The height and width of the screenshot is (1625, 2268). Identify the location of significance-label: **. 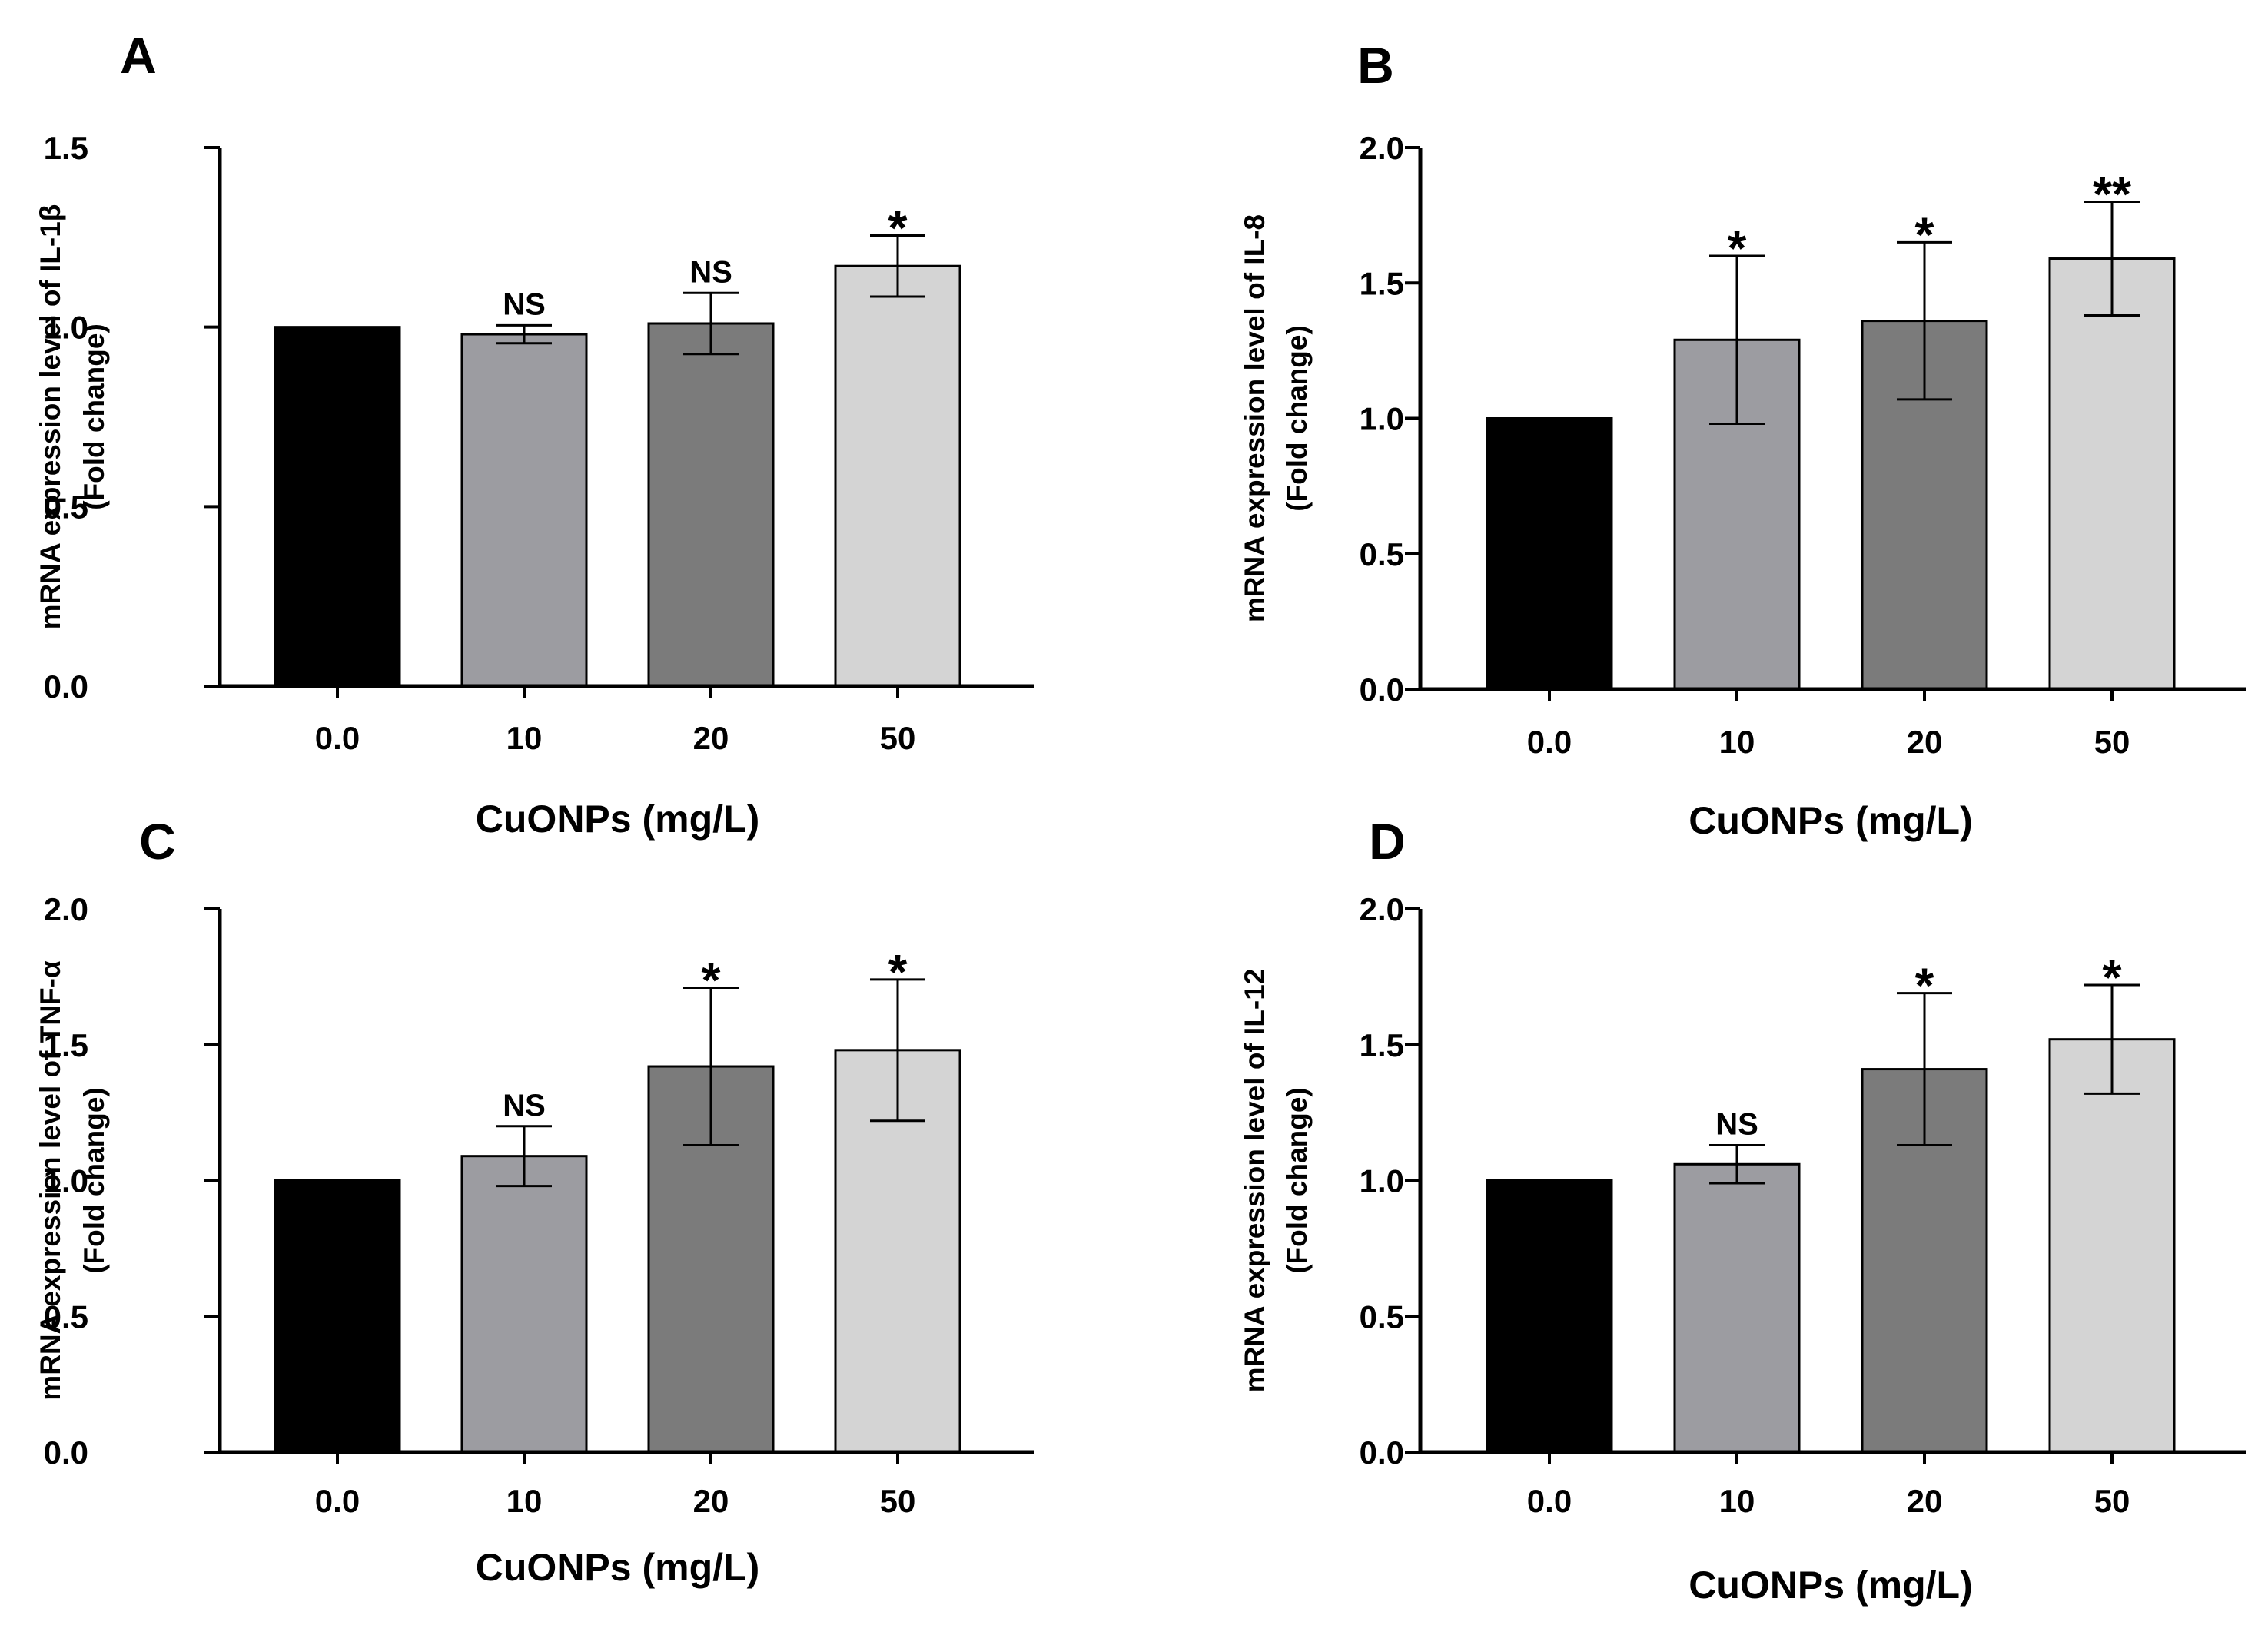
(2112, 194).